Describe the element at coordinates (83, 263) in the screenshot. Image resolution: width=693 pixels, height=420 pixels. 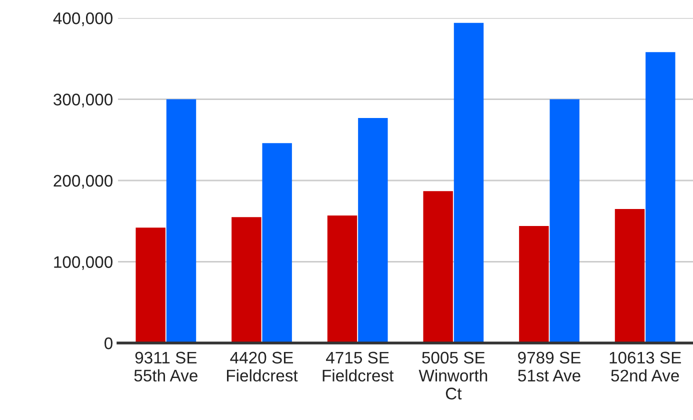
I see `y-tick-label: 100,000` at that location.